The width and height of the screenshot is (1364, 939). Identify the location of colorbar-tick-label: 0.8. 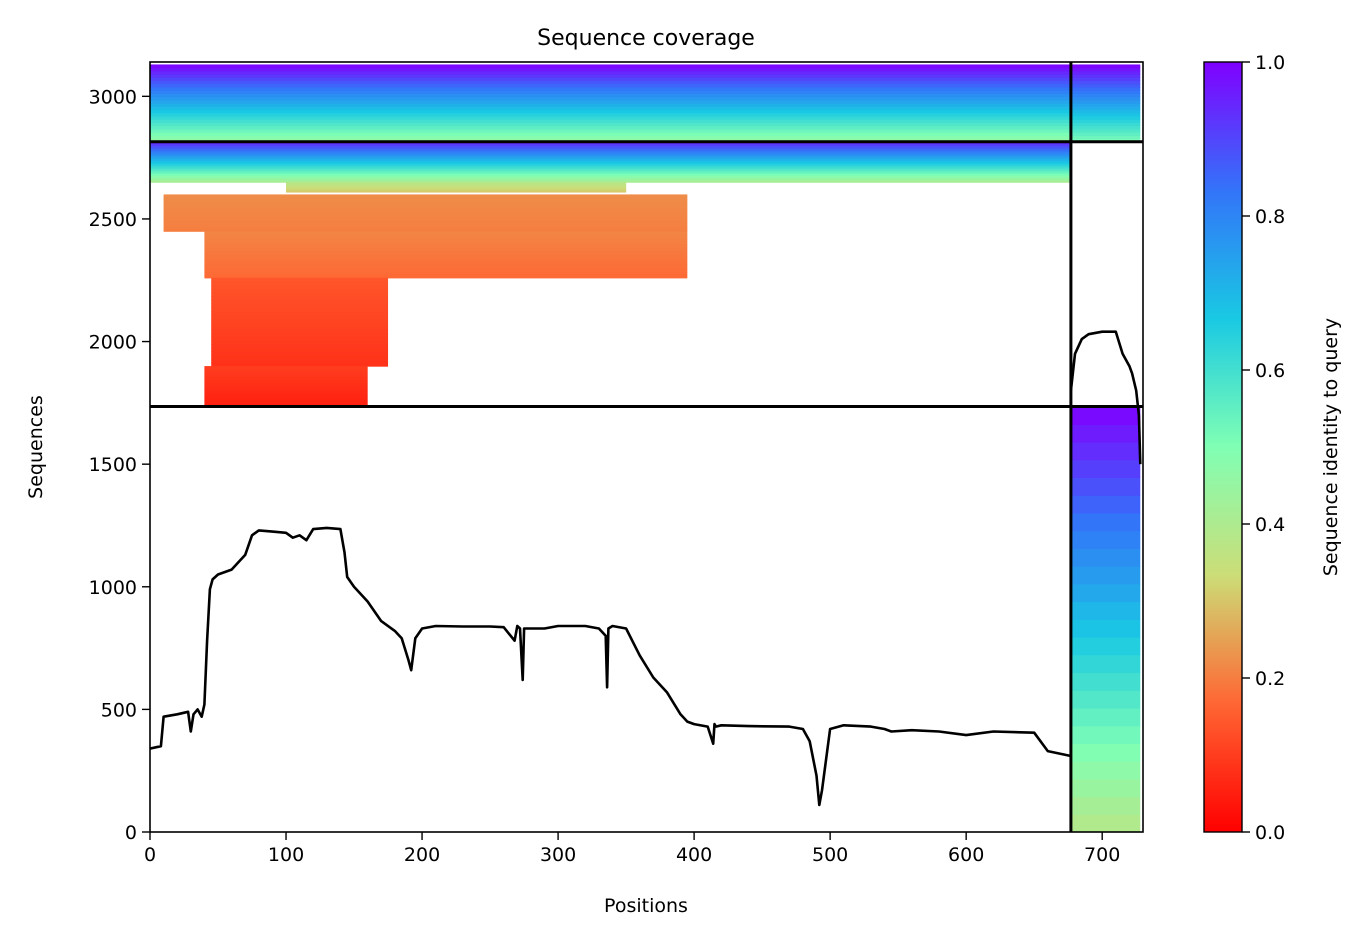
(1270, 217).